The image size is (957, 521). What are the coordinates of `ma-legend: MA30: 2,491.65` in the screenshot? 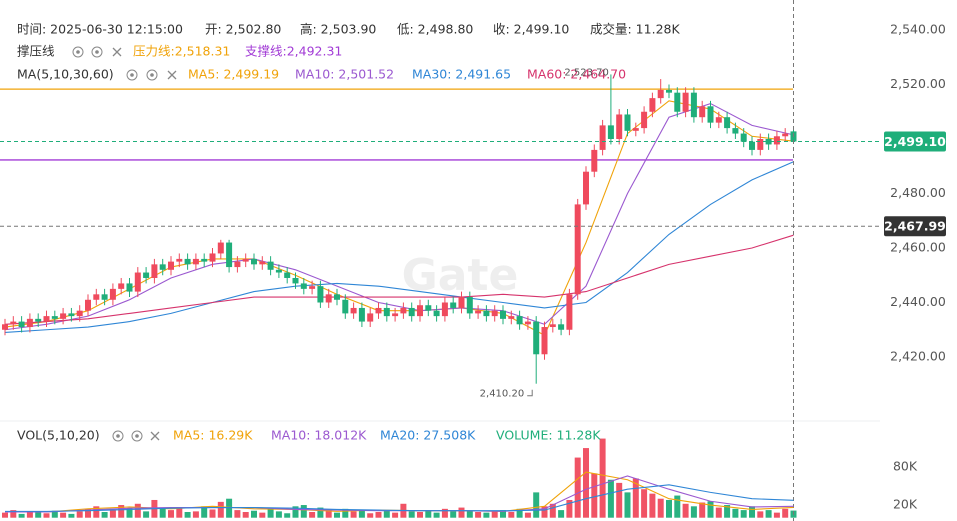 It's located at (461, 74).